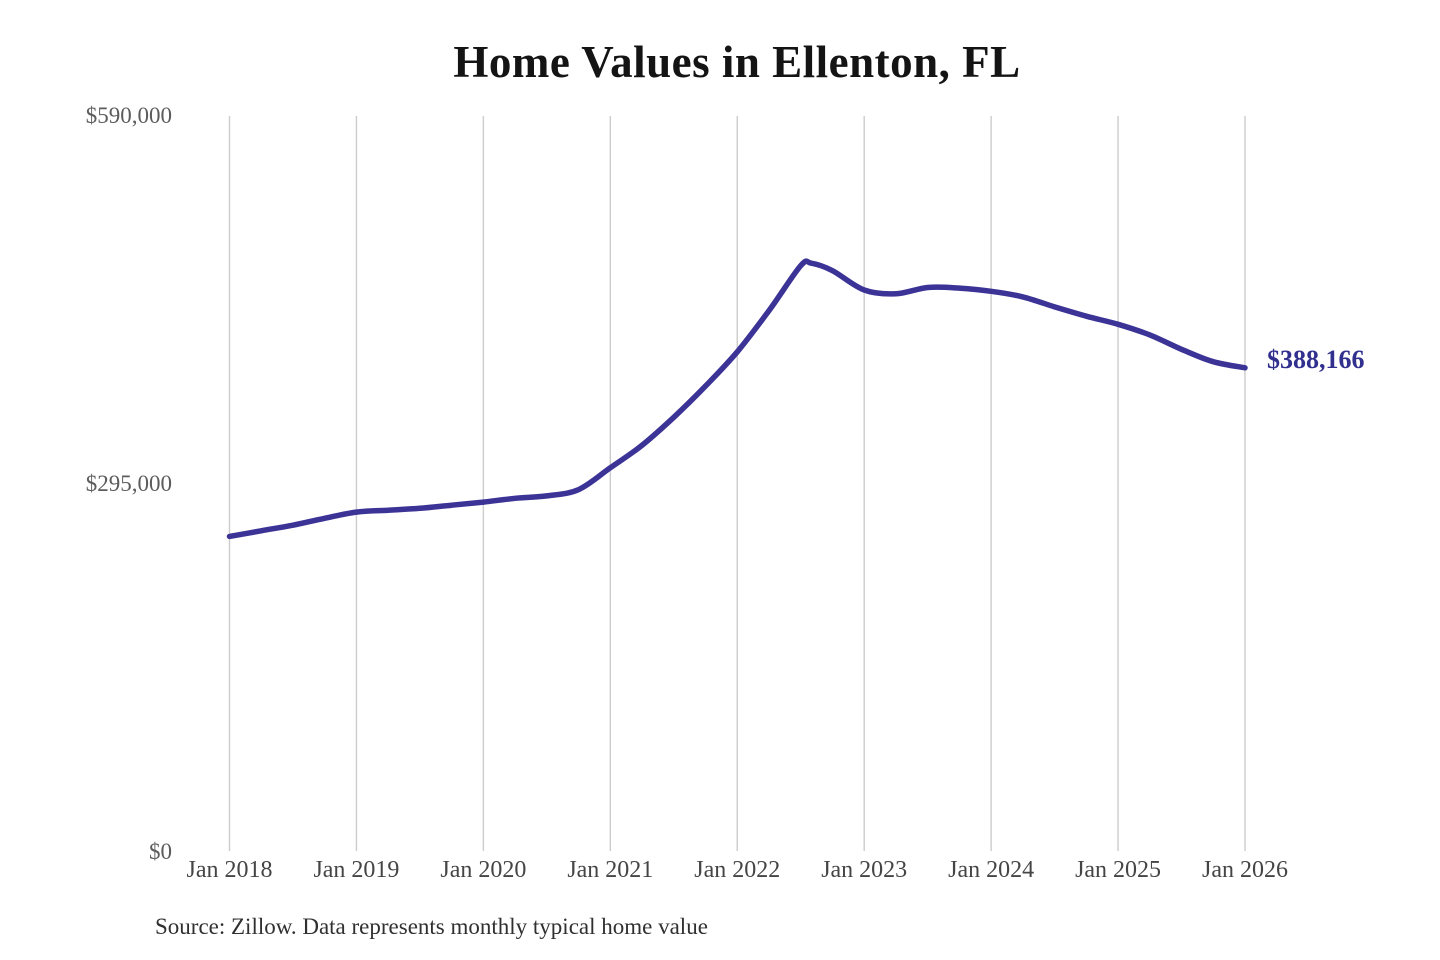  I want to click on chart-title: Home Values in Ellenton, FL, so click(737, 62).